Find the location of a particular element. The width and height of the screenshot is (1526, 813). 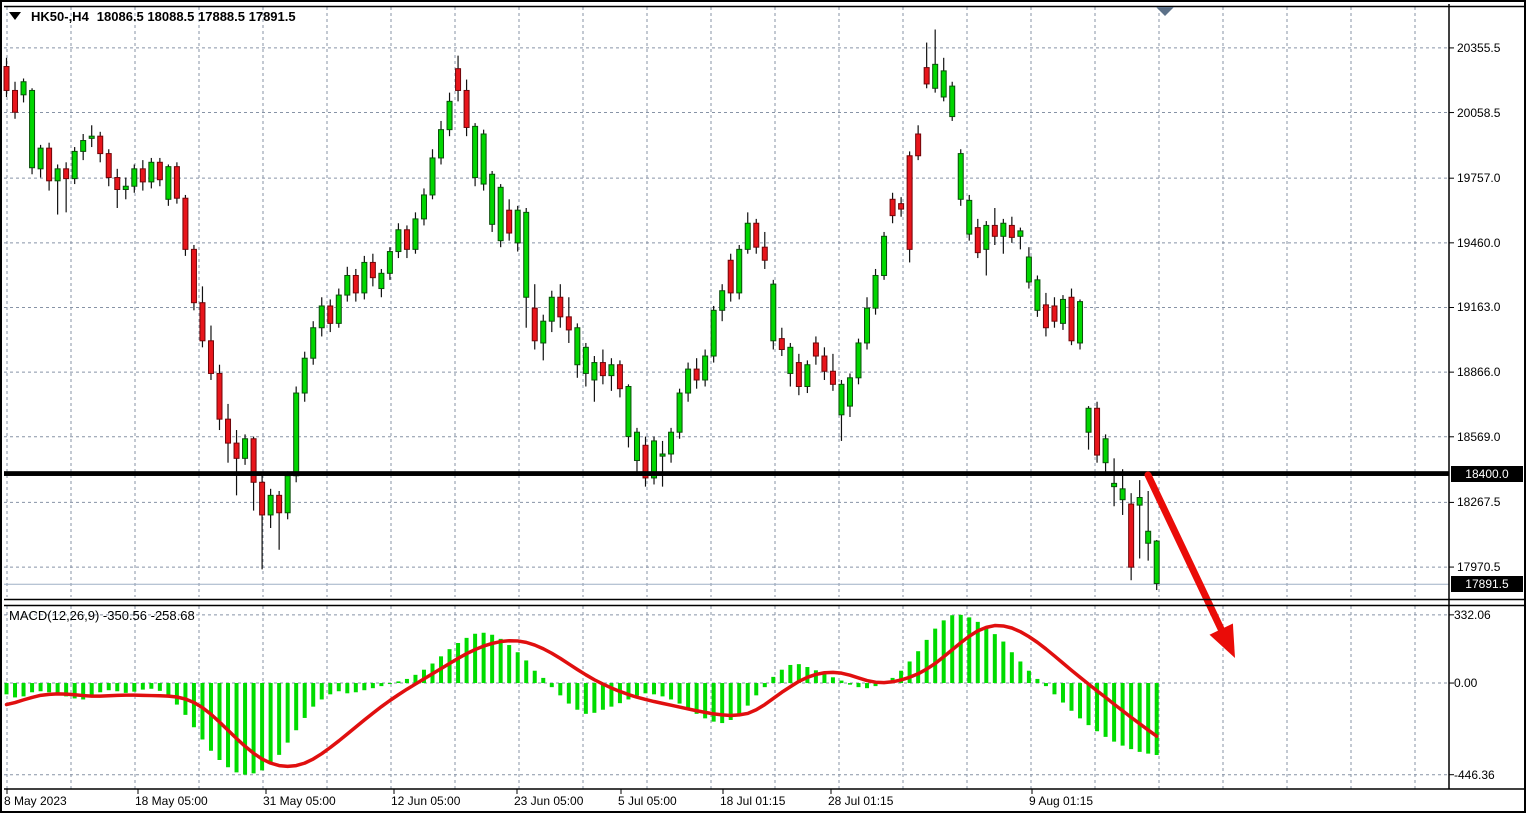

bid-price-badge: 17891.5 is located at coordinates (1487, 584).